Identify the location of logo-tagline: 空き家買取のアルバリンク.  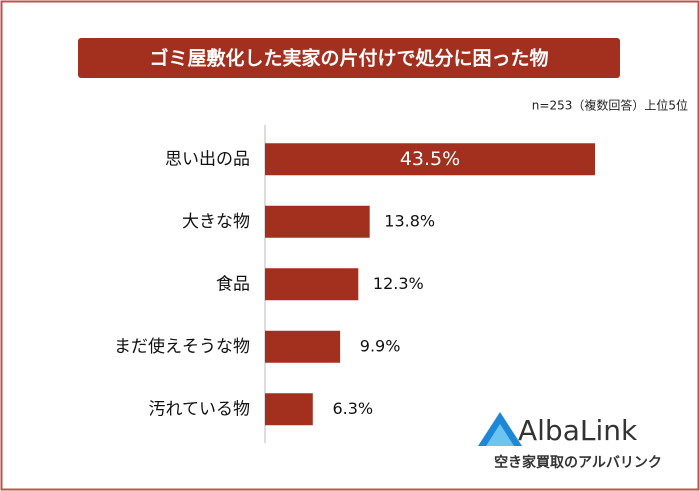
(578, 462).